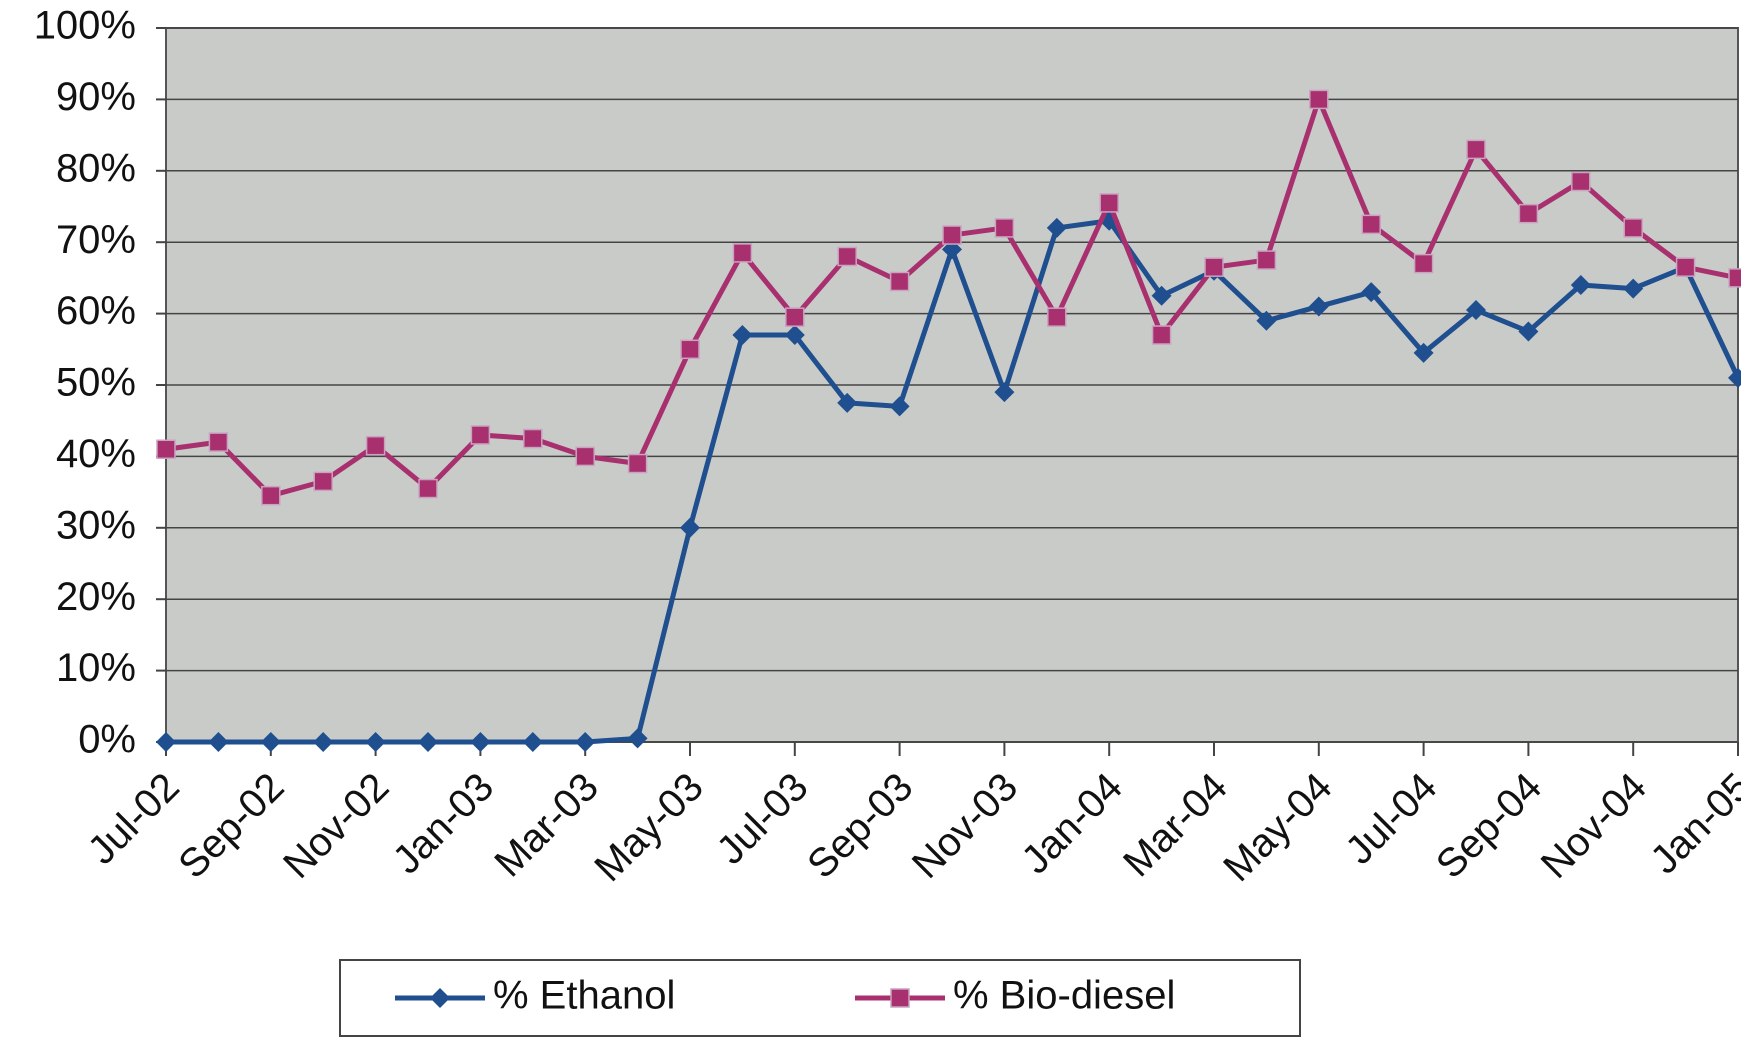  Describe the element at coordinates (96, 597) in the screenshot. I see `y-tick-label: 20%` at that location.